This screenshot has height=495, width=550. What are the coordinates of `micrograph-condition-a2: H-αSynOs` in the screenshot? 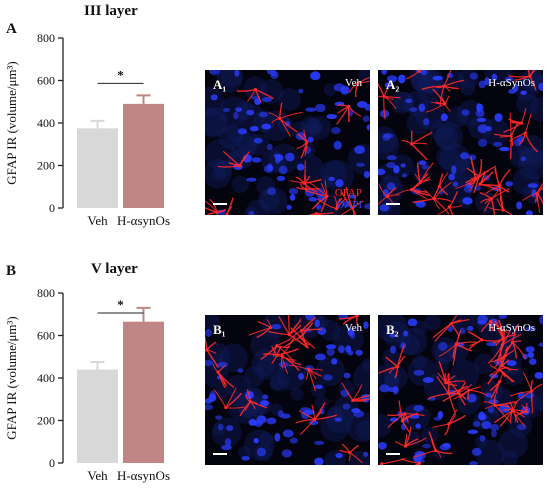 It's located at (511, 83).